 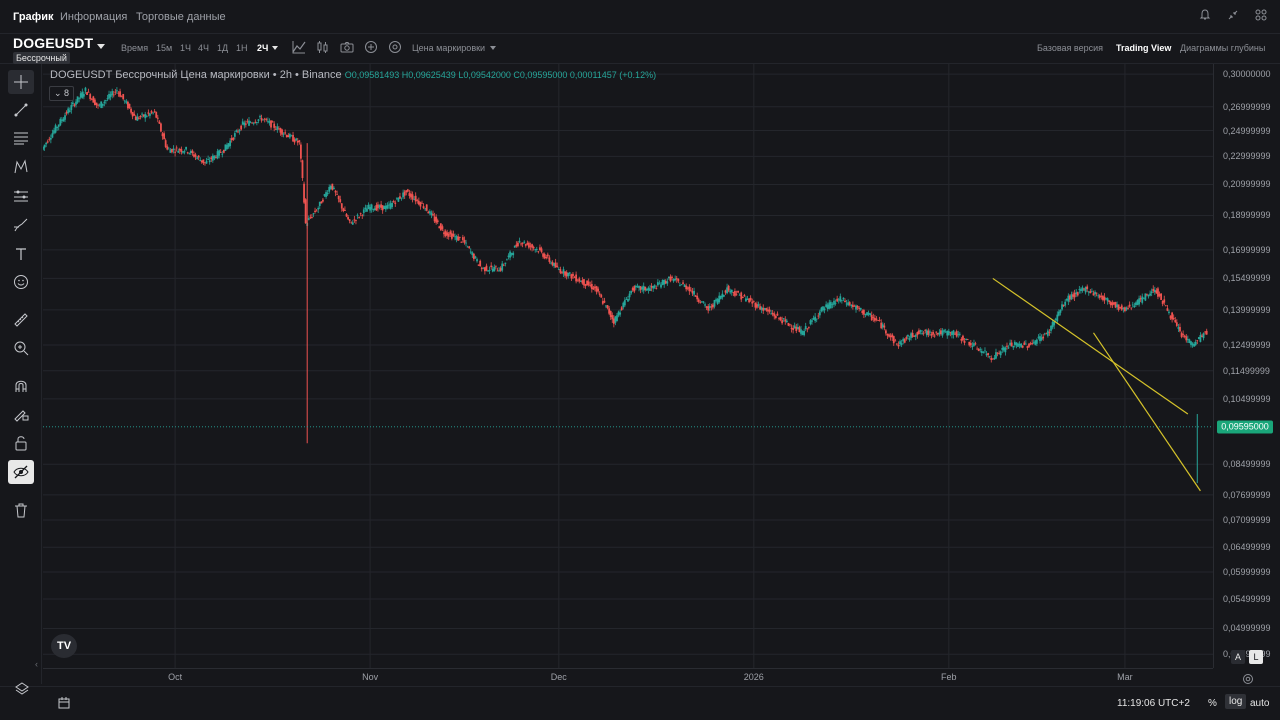 What do you see at coordinates (1223, 48) in the screenshot?
I see `mode-depth-chart: Диаграммы глубины` at bounding box center [1223, 48].